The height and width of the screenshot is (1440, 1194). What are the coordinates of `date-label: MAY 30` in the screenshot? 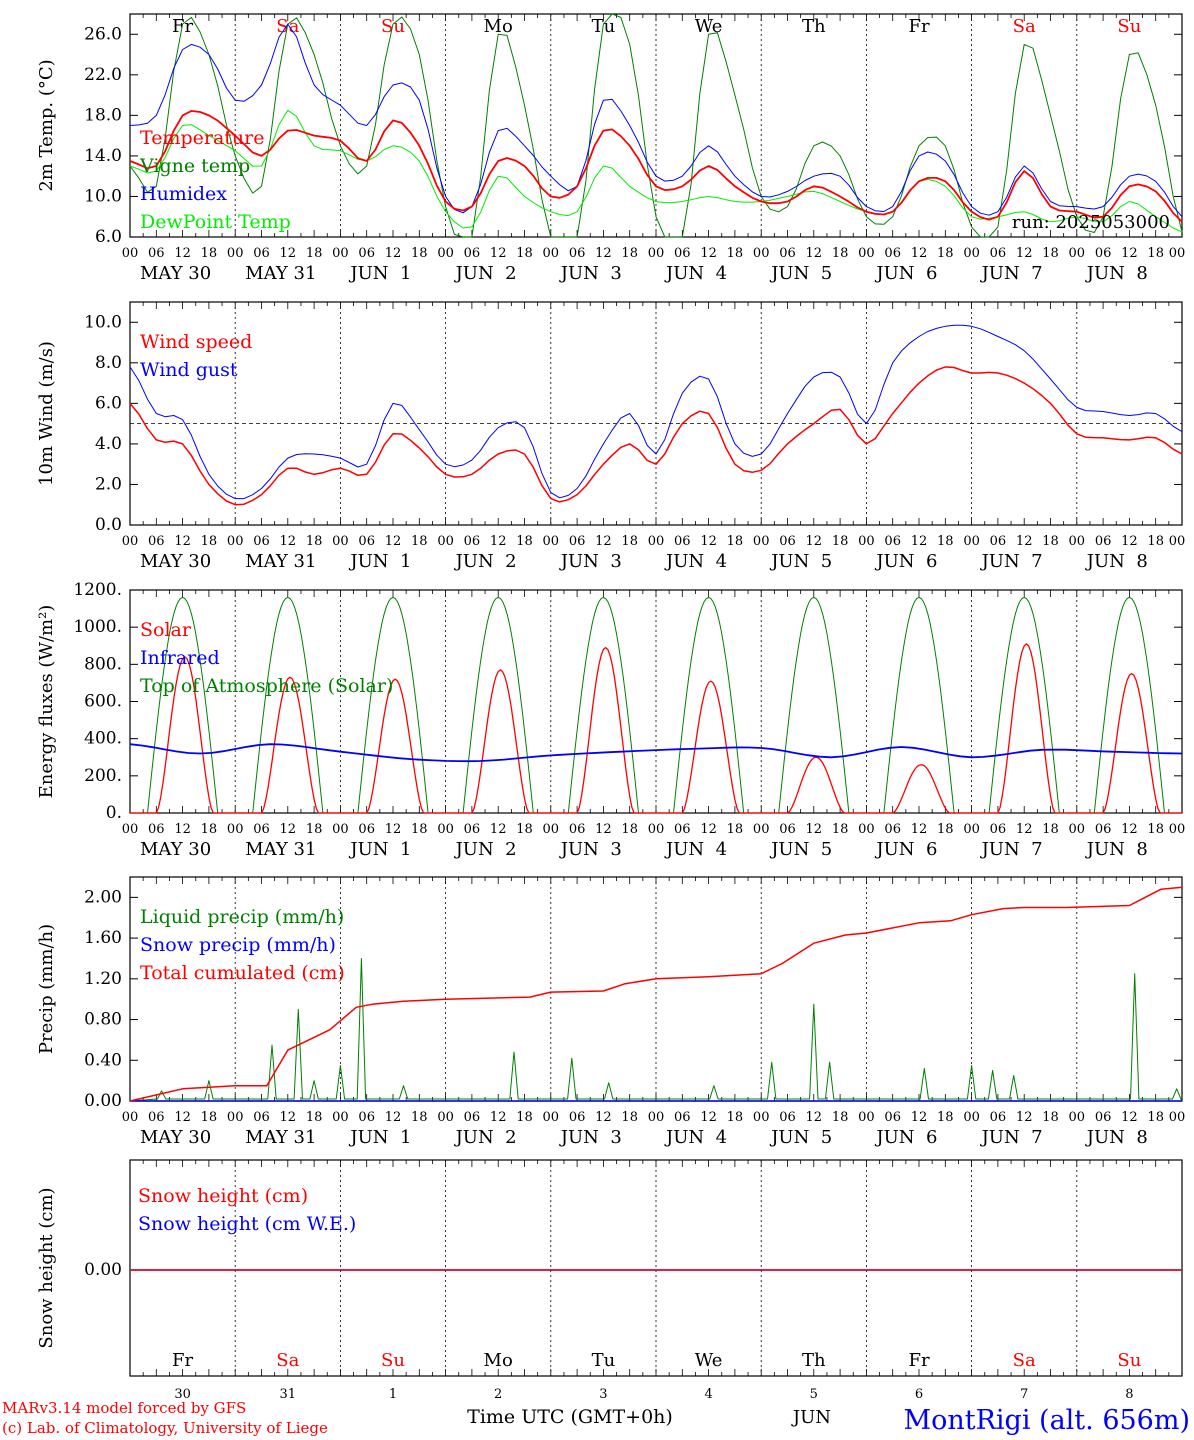 It's located at (175, 273).